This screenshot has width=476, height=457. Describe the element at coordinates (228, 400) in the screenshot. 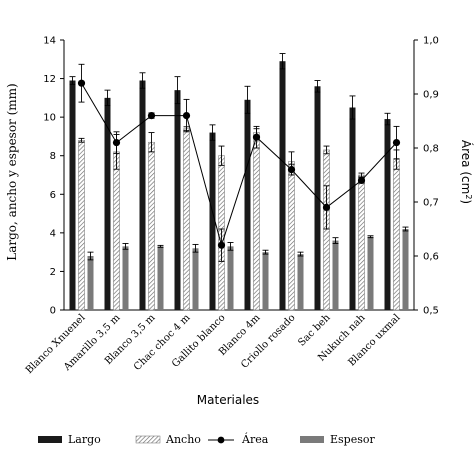

I see `x-axis-label: Materiales` at that location.